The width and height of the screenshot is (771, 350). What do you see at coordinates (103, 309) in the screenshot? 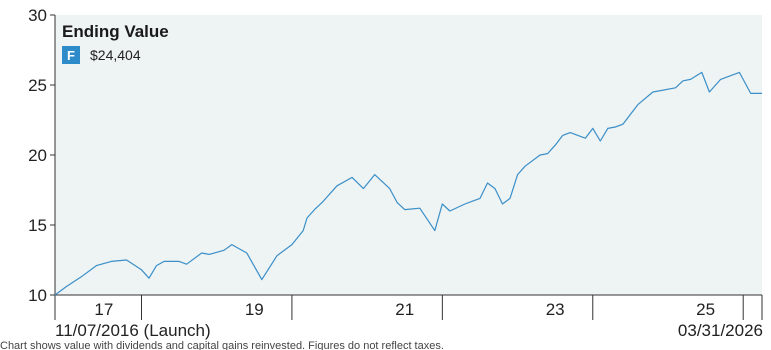
I see `x-tick-label: 17` at bounding box center [103, 309].